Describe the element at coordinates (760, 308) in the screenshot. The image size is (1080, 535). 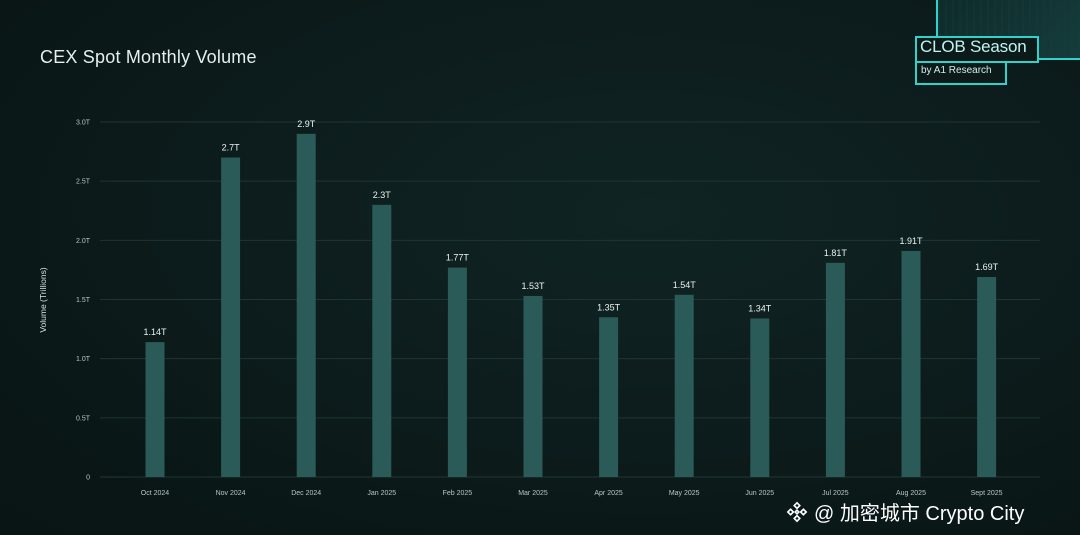
I see `bar-value-label: 1.34T` at that location.